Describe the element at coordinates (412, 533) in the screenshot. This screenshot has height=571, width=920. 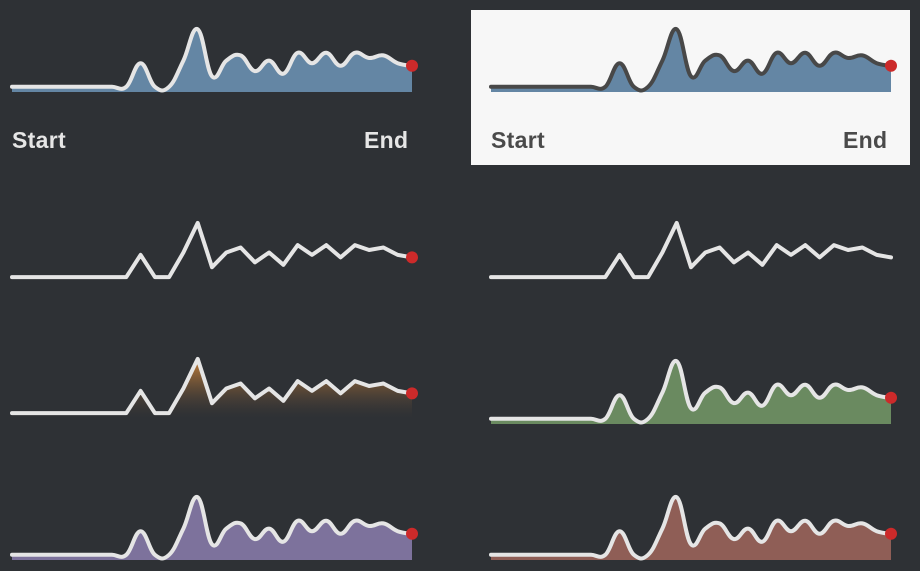
I see `sparkline-endpoint-smooth-purple` at that location.